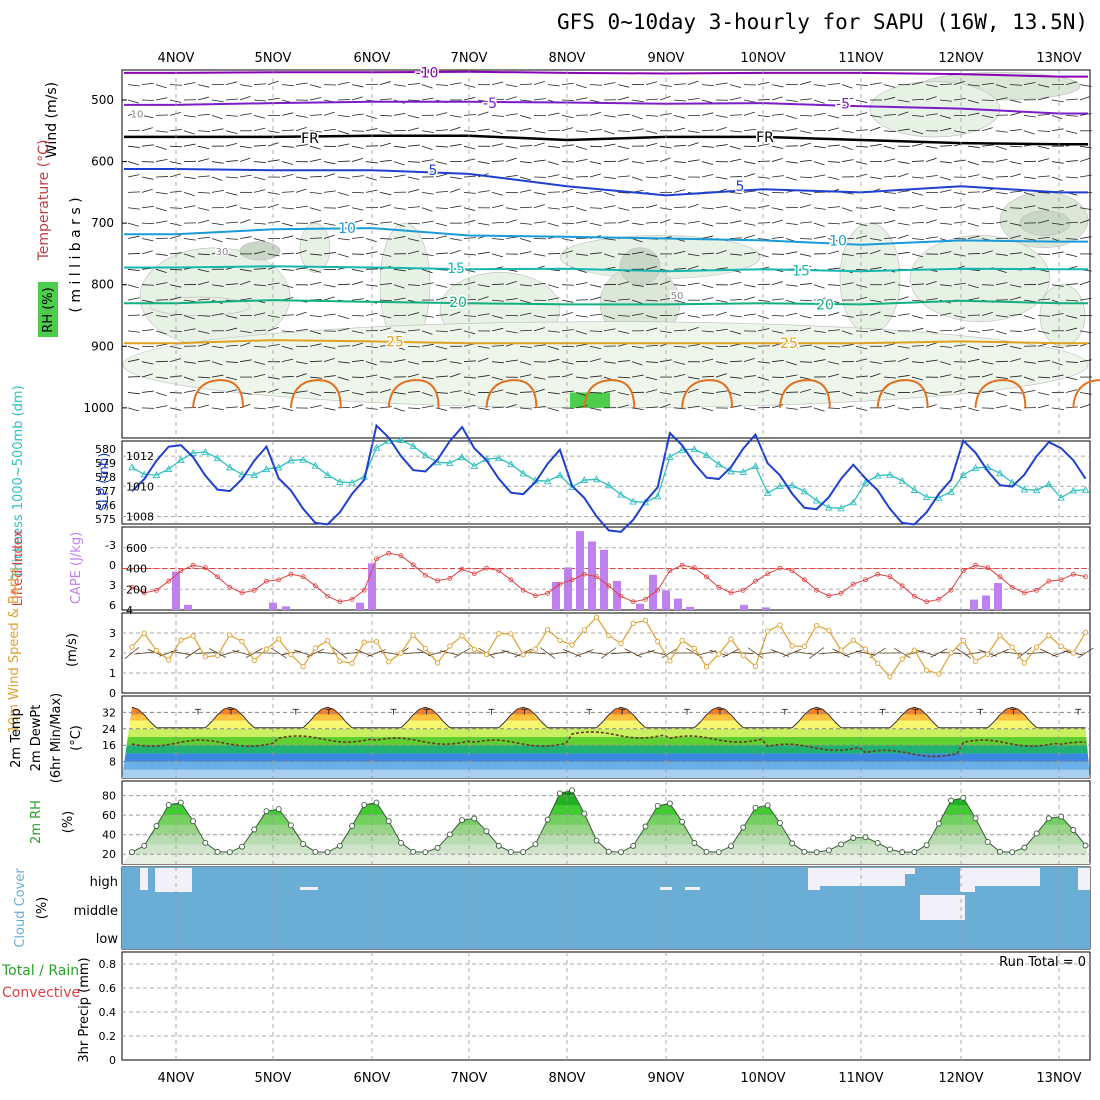 Image resolution: width=1100 pixels, height=1100 pixels. Describe the element at coordinates (18, 482) in the screenshot. I see `slp-ylabel-thickness: Thickness 1000~500mb (dm)` at that location.